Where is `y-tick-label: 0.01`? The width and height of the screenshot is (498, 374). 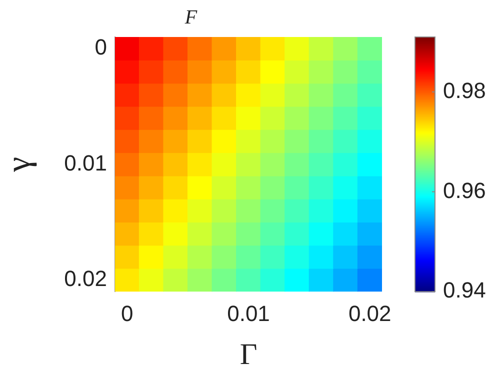 y-tick-label: 0.01 is located at coordinates (85, 163).